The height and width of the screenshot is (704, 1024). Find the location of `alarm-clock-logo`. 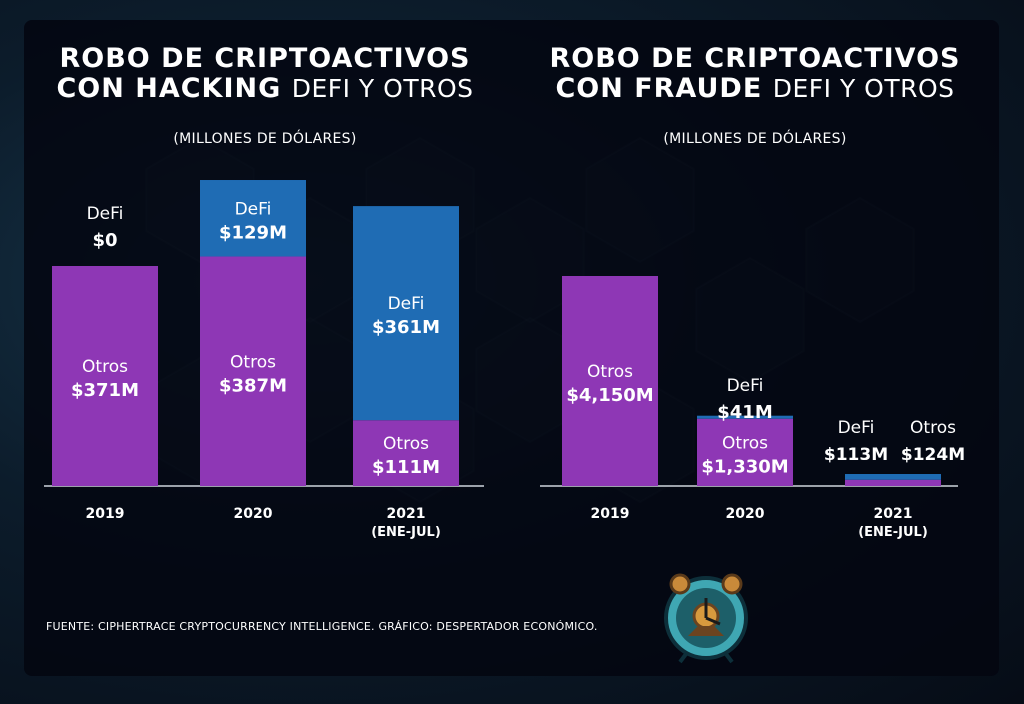

alarm-clock-logo is located at coordinates (706, 618).